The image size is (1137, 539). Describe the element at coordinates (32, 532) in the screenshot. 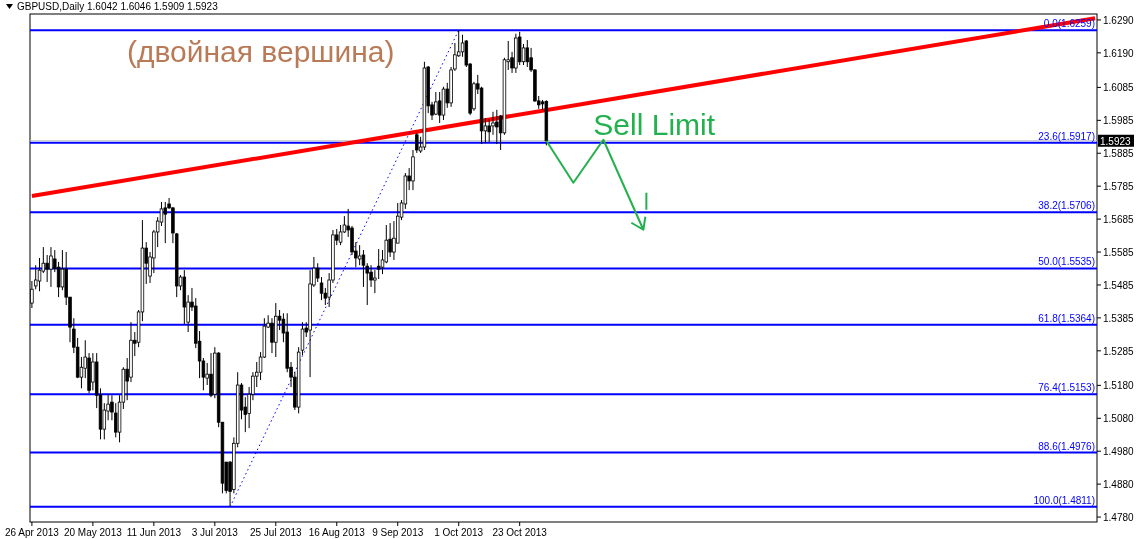

I see `x-tick-label: 26 Apr 2013` at that location.